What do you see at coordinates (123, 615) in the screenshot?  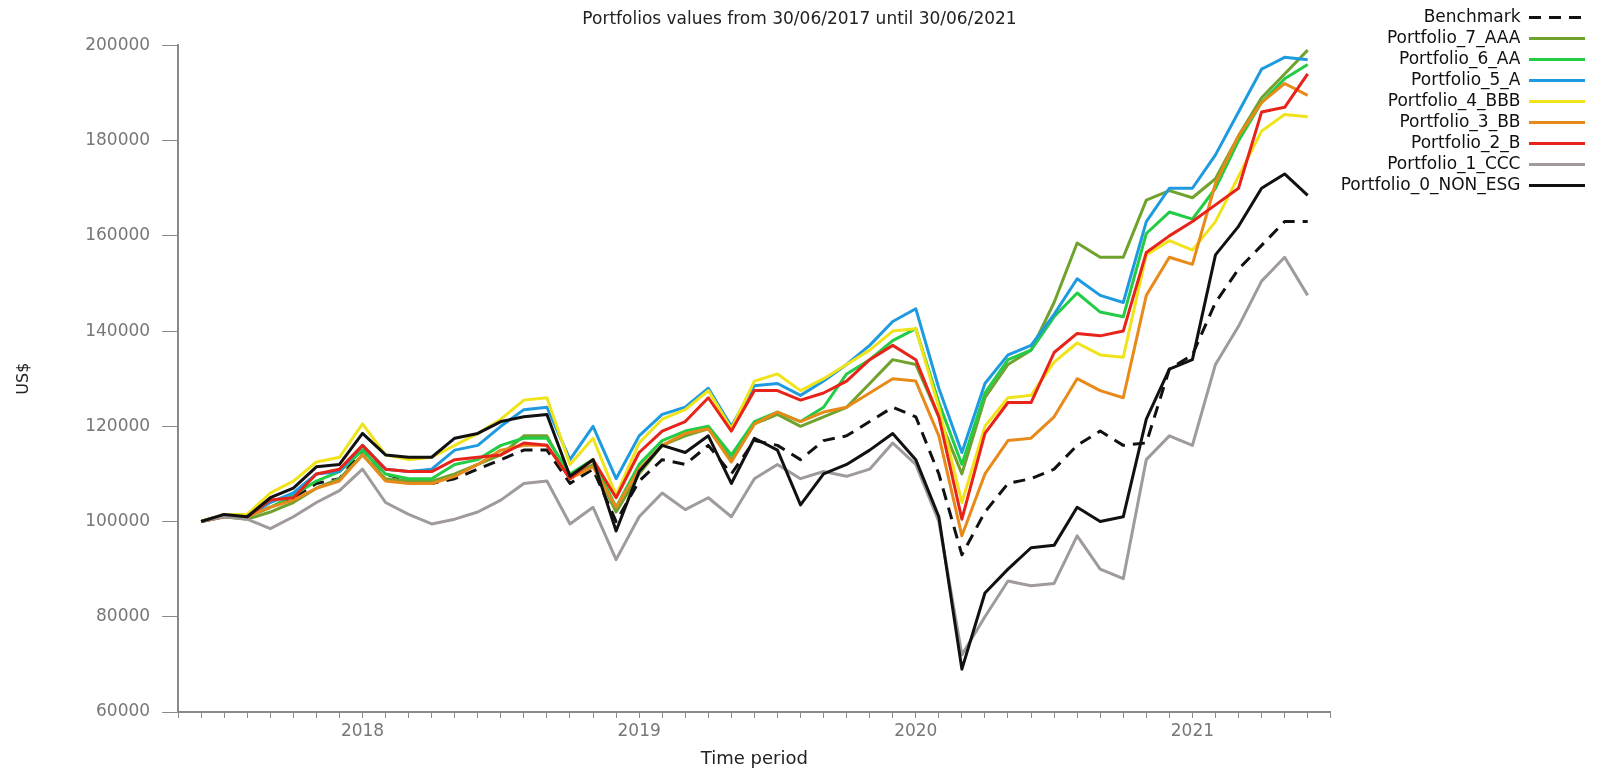 I see `y-tick-label: 80000` at bounding box center [123, 615].